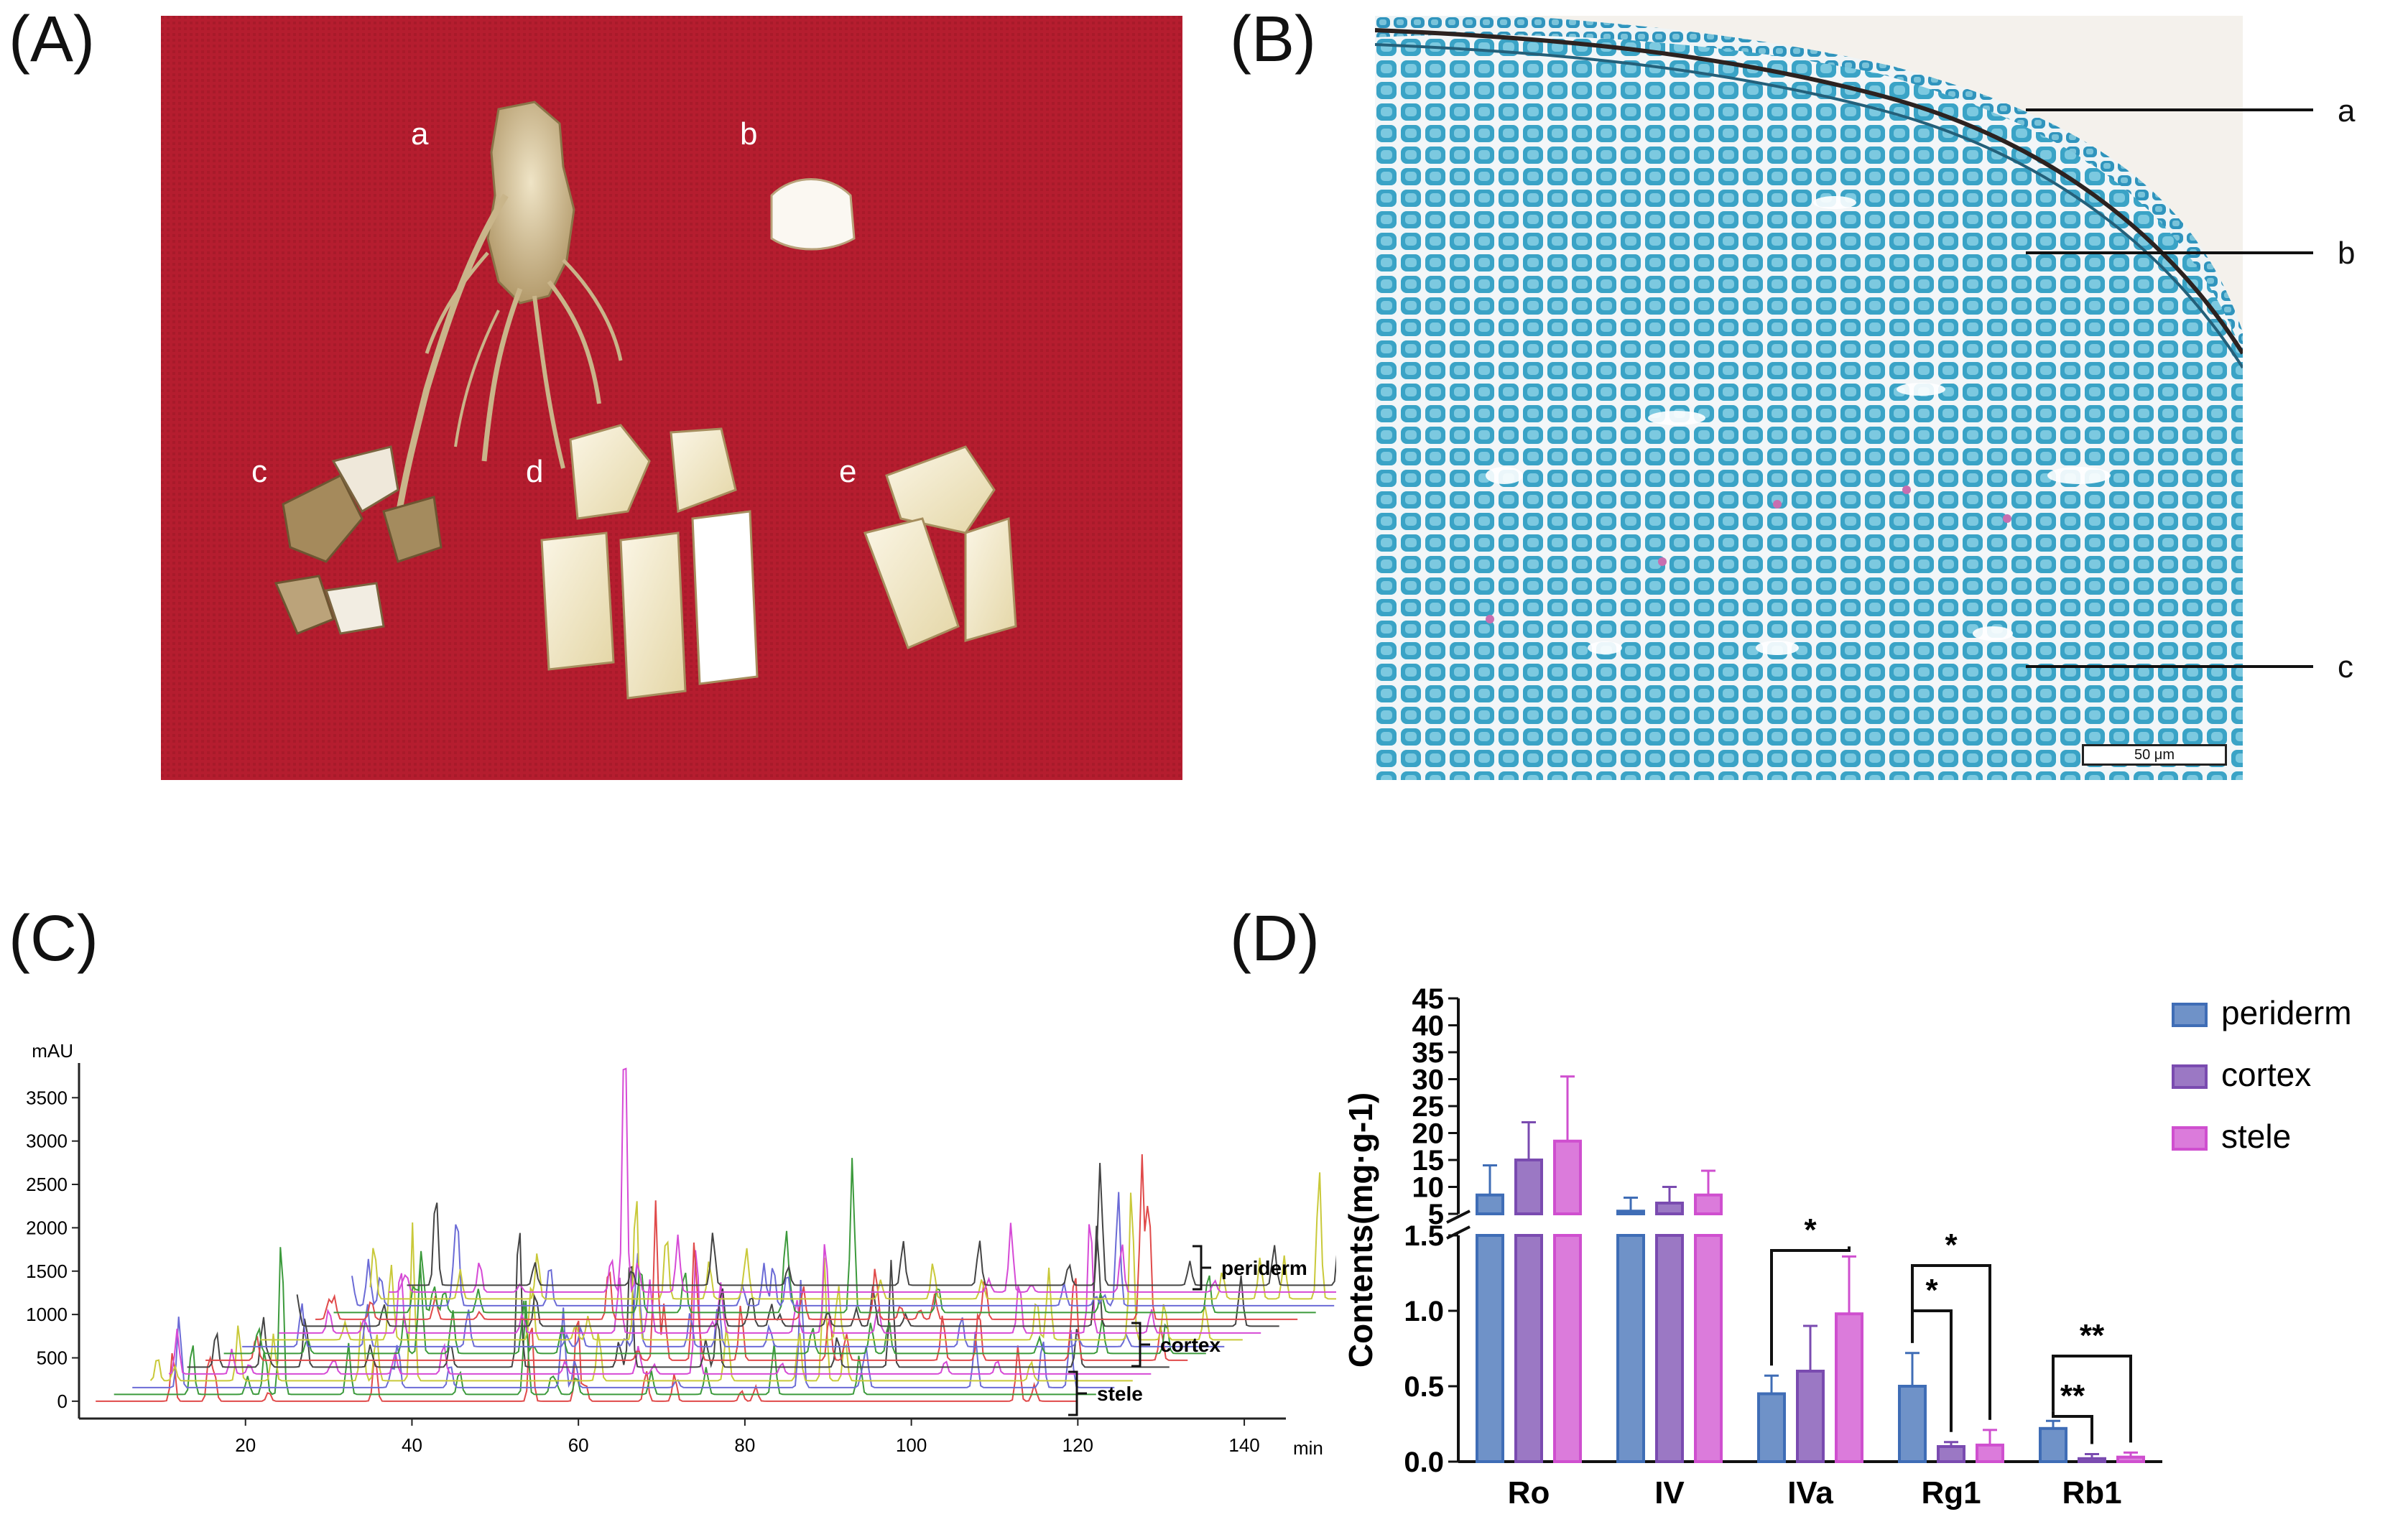 The image size is (2408, 1527). I want to click on y-tick-label: 3000, so click(47, 1142).